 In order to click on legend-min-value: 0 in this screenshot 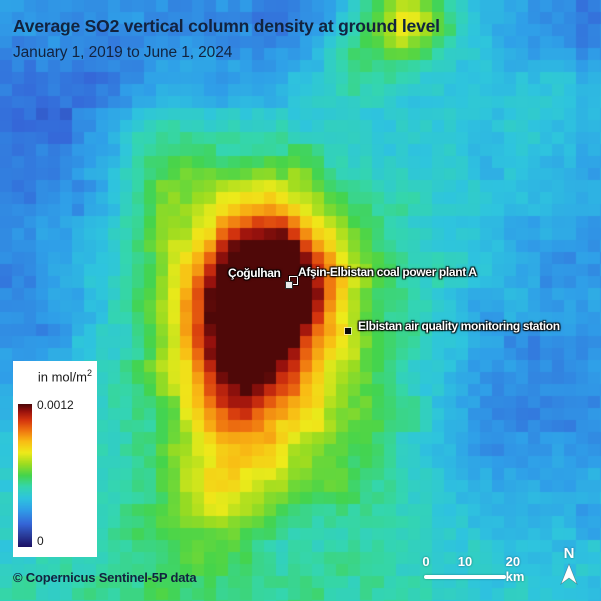, I will do `click(40, 541)`.